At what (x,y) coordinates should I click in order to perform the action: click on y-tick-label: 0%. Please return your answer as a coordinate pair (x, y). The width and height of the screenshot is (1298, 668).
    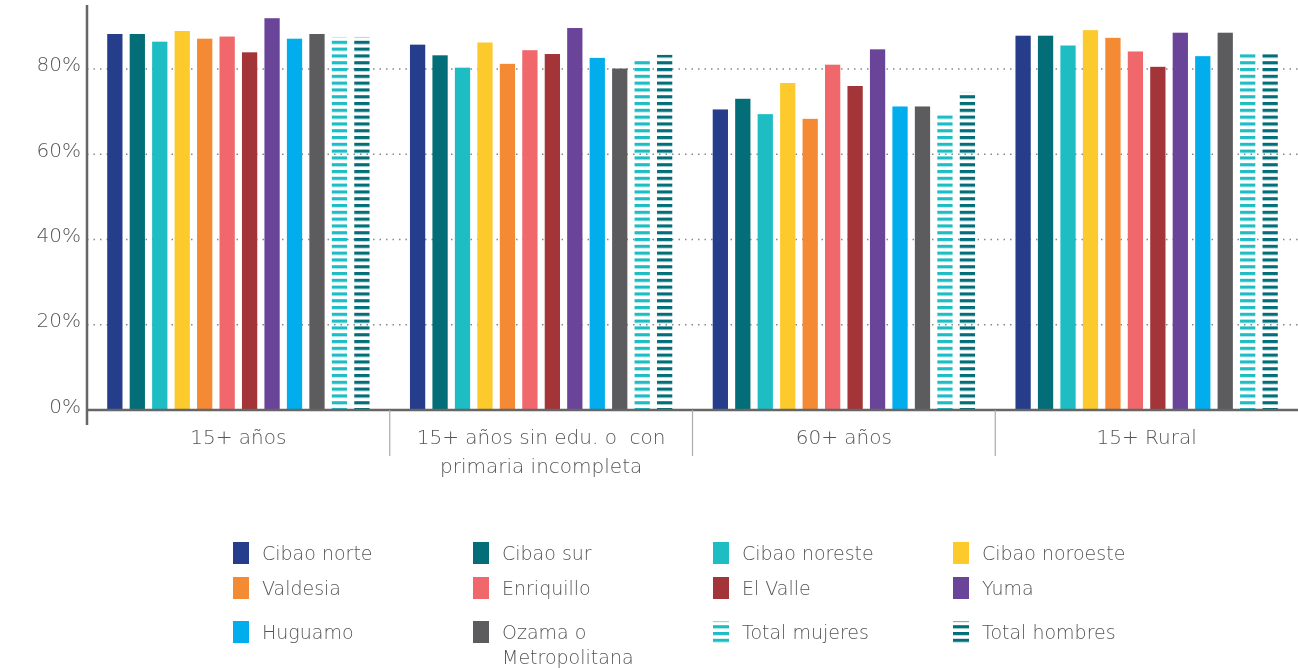
    Looking at the image, I should click on (65, 405).